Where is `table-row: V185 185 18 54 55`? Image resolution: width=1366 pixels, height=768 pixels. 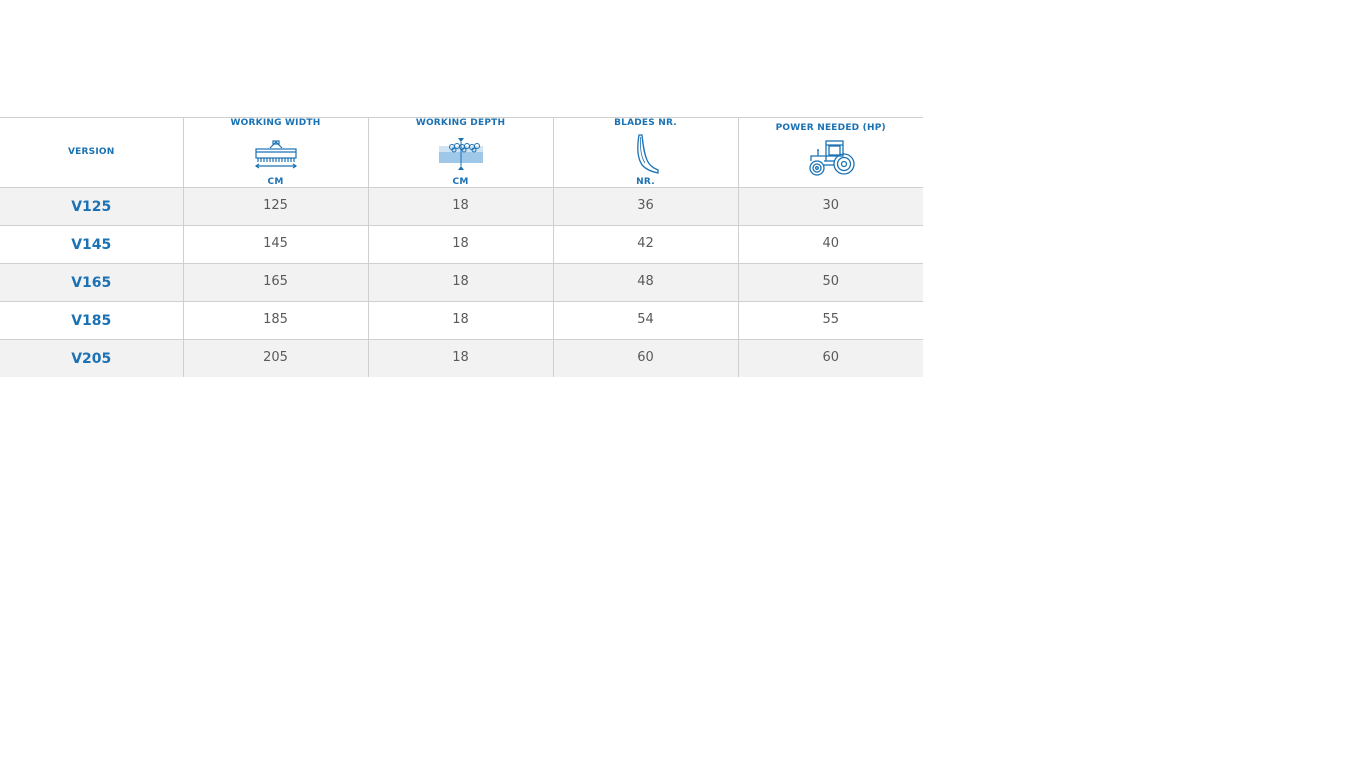
table-row: V185 185 18 54 55 is located at coordinates (461, 320).